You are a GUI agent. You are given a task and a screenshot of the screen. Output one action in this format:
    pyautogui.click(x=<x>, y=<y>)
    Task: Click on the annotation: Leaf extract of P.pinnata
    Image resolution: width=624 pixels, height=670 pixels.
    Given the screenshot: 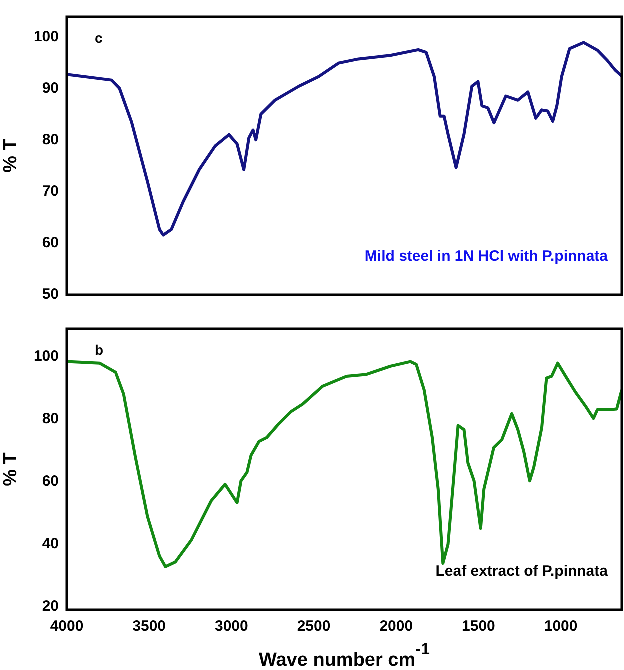 What is the action you would take?
    pyautogui.click(x=522, y=571)
    